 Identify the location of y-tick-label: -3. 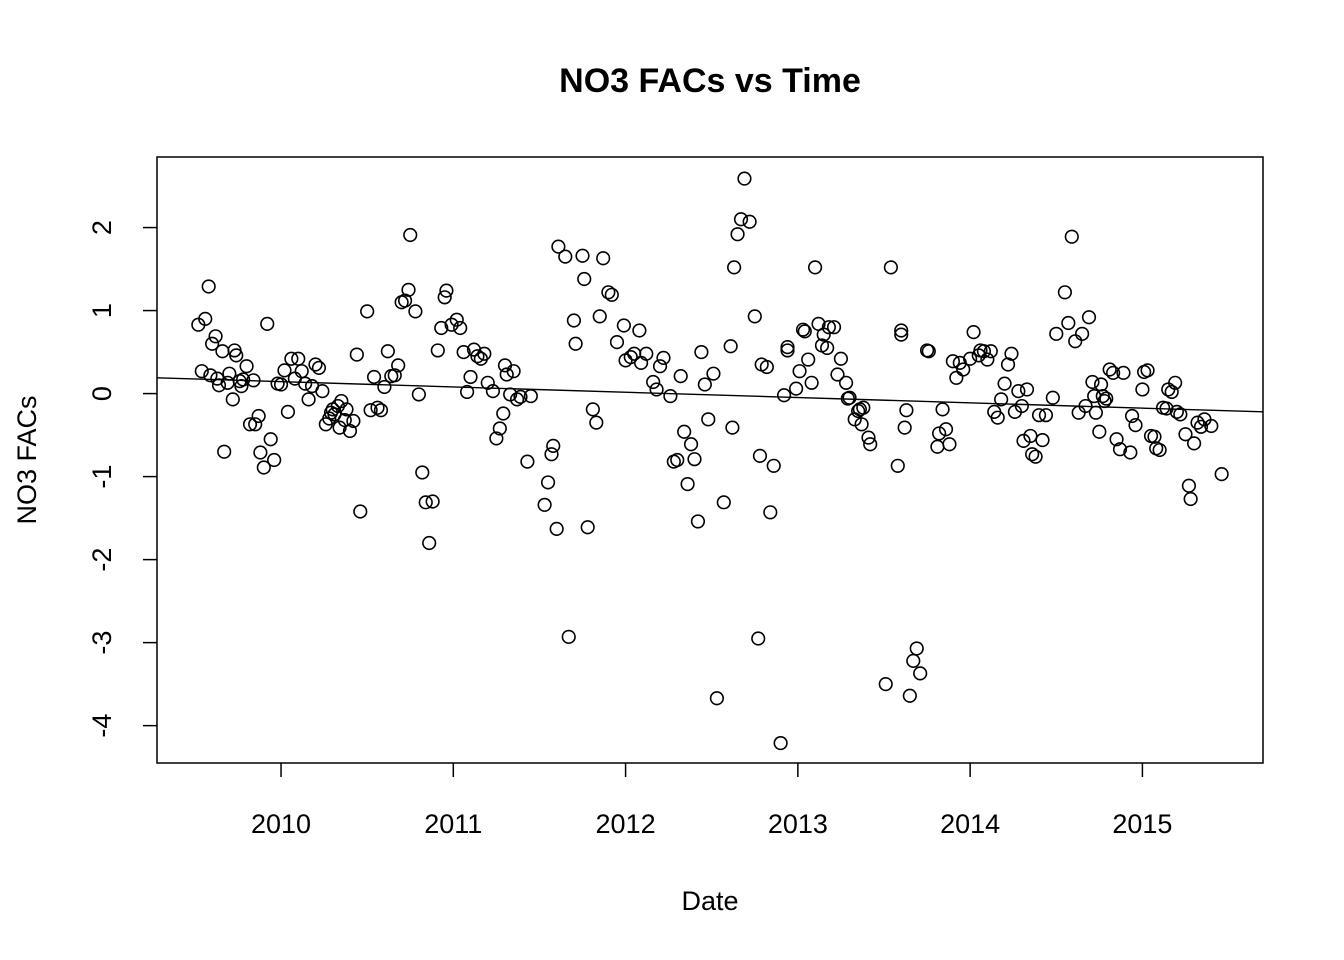
(102, 643).